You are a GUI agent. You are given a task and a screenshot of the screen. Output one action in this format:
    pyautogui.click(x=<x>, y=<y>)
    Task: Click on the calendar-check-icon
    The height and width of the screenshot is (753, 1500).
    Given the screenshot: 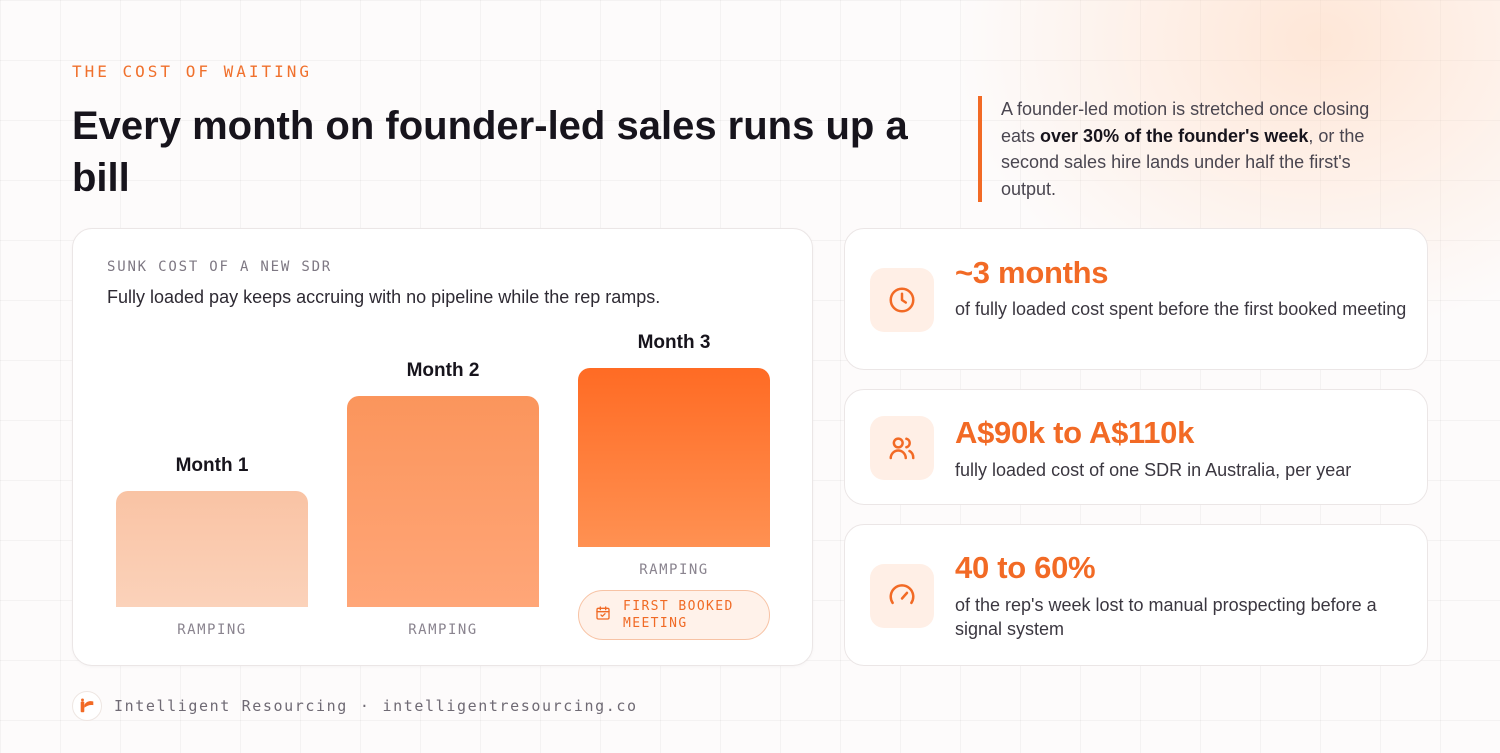 What is the action you would take?
    pyautogui.click(x=603, y=615)
    